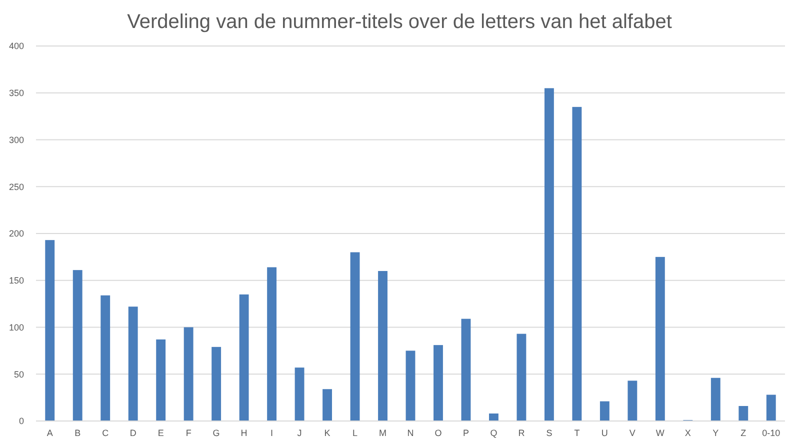  I want to click on y-tick-label: 250, so click(16, 187).